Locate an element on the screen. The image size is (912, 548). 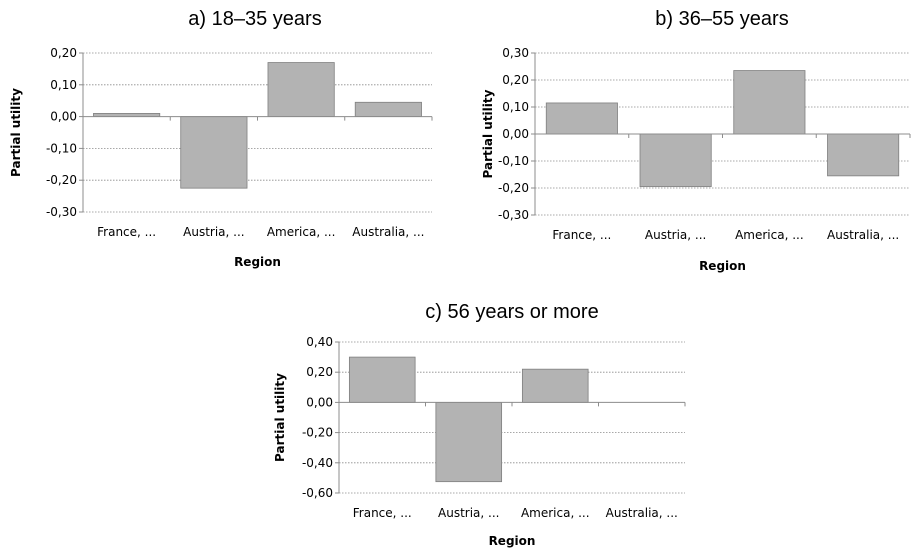
y-tick-label: -0,40 is located at coordinates (317, 463).